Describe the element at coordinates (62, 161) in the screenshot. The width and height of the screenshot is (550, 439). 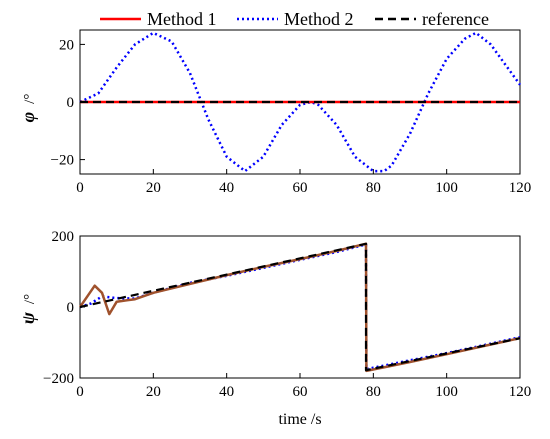
I see `y-tick-label: −20` at that location.